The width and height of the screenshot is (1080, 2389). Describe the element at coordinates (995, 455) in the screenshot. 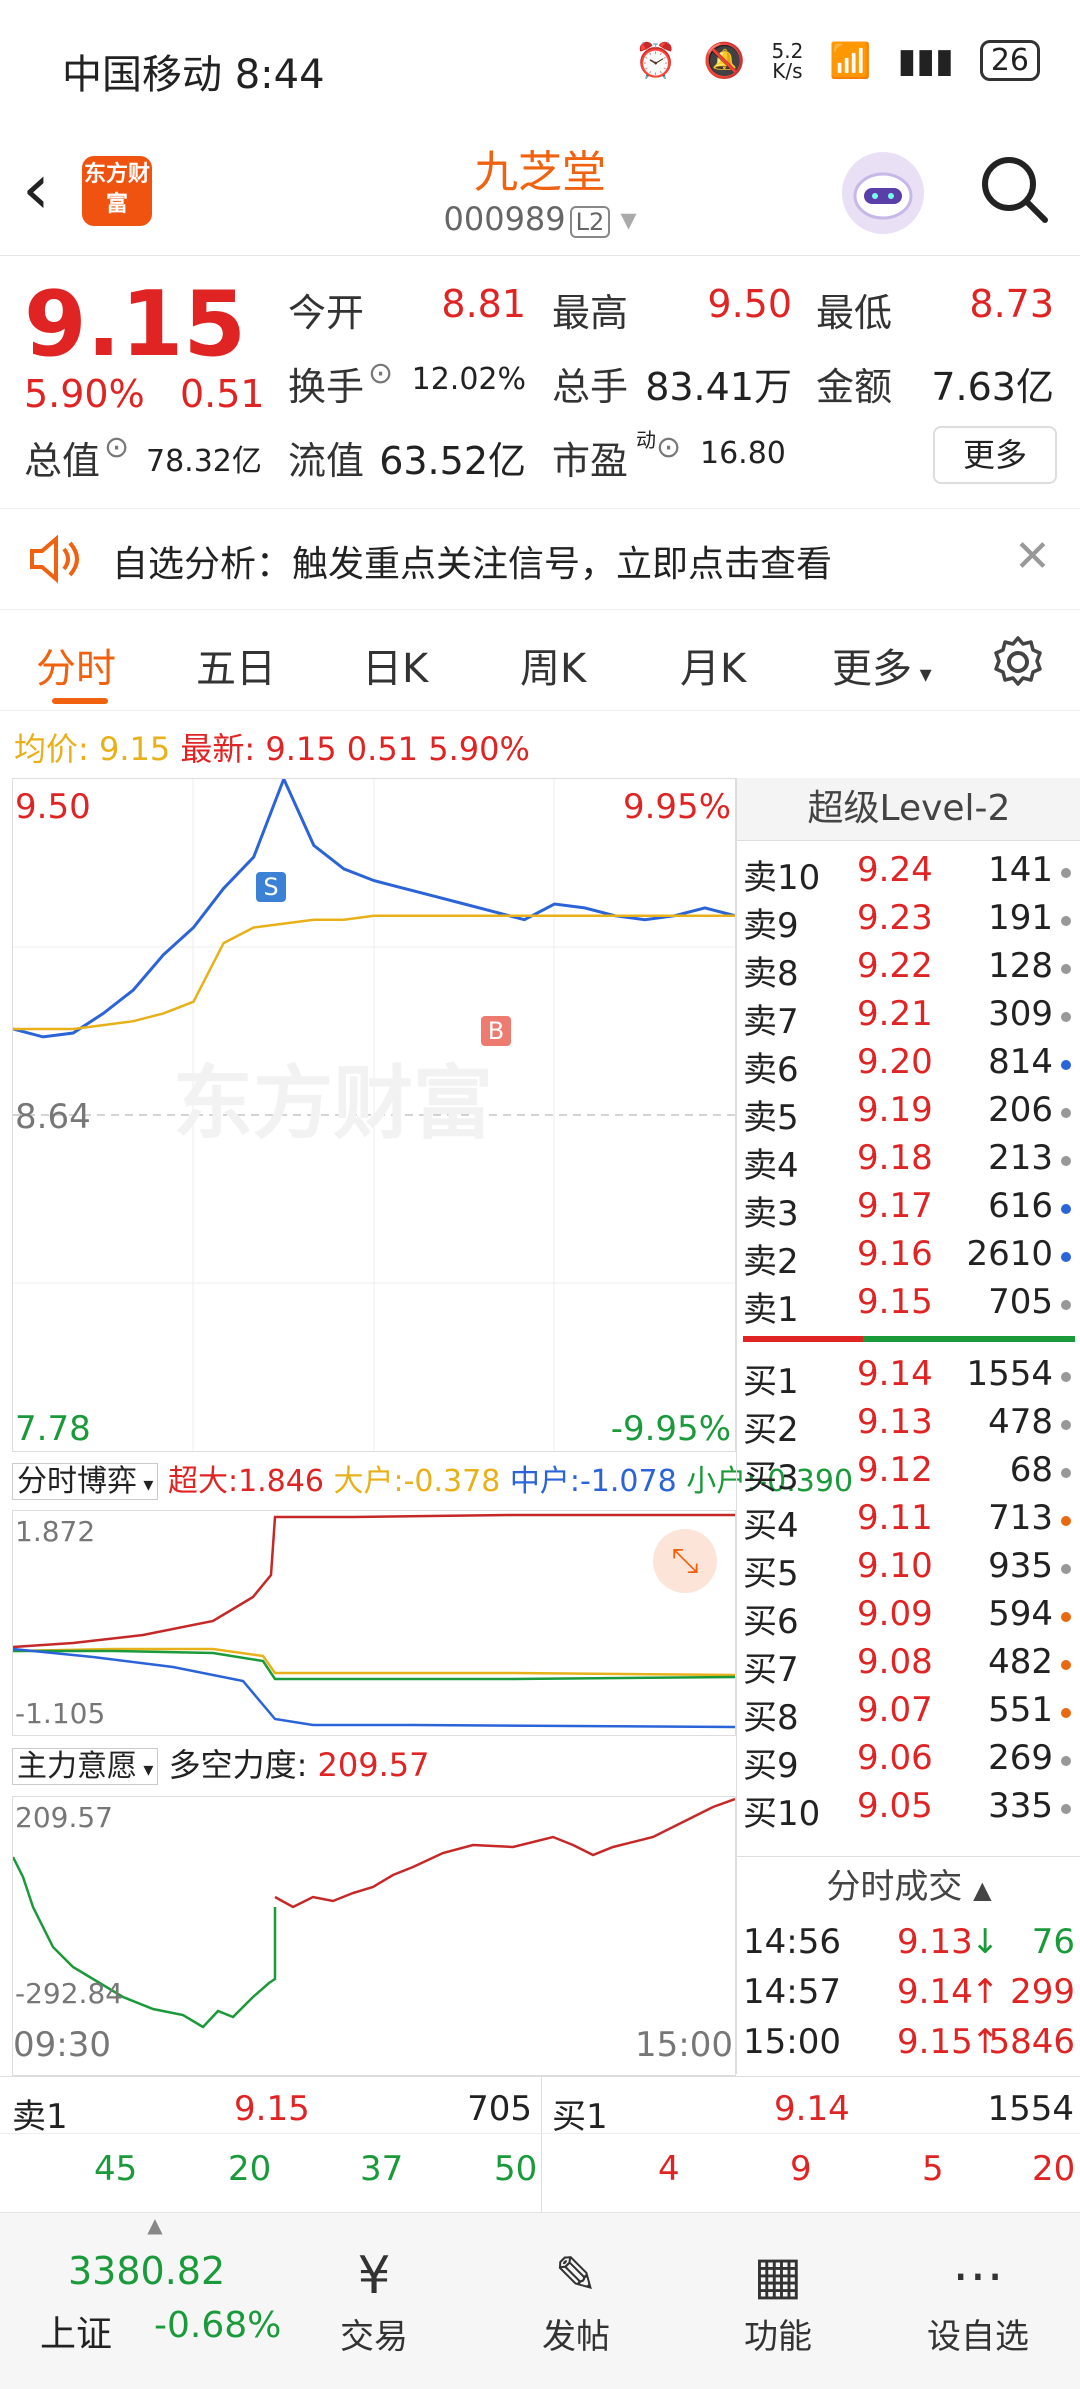

I see `more-button: 更多` at that location.